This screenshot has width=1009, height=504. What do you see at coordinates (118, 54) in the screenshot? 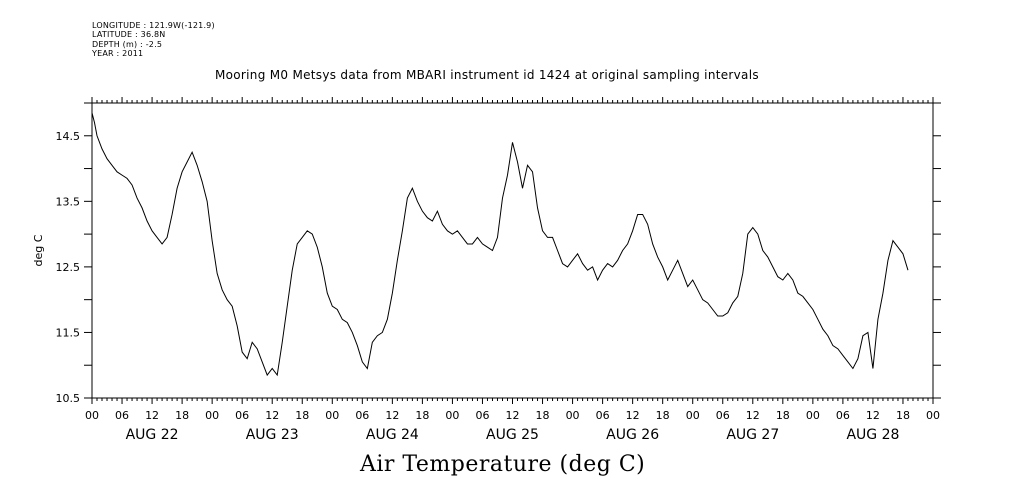
I see `year-text: YEAR : 2011` at bounding box center [118, 54].